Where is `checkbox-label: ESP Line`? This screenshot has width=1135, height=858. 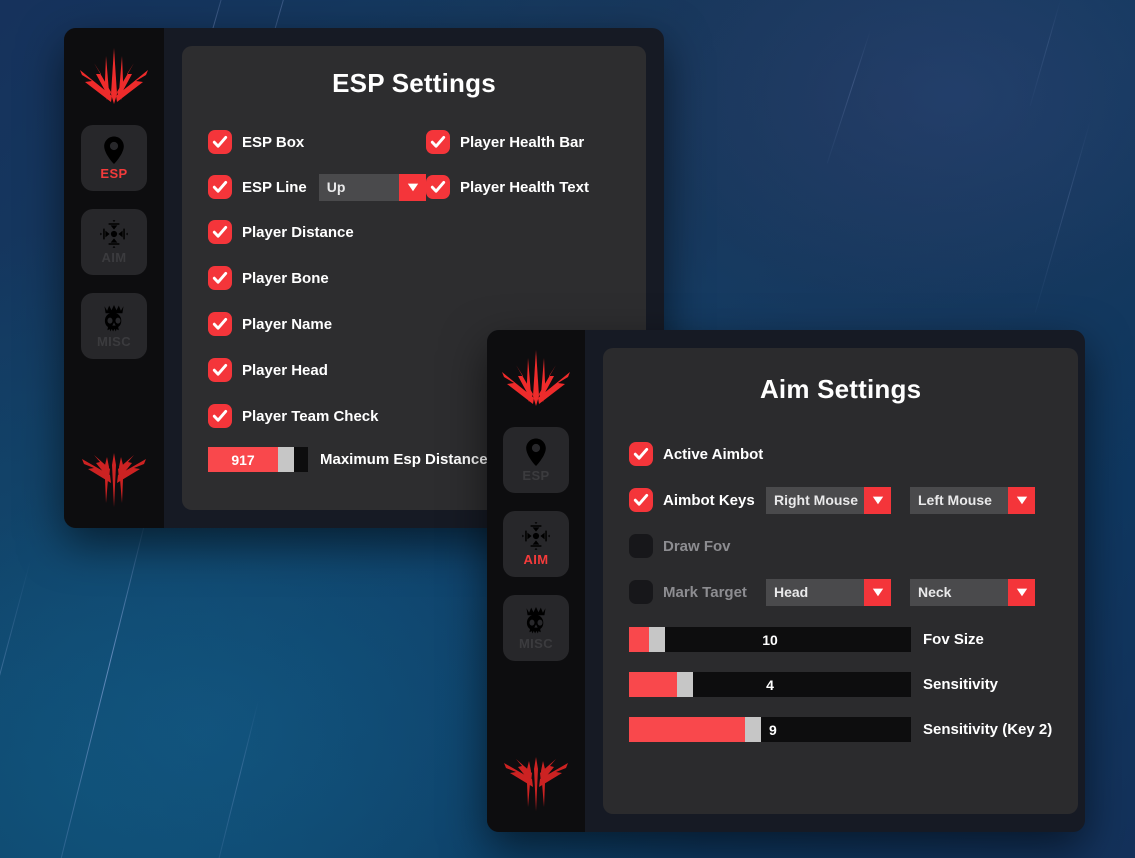
checkbox-label: ESP Line is located at coordinates (274, 187).